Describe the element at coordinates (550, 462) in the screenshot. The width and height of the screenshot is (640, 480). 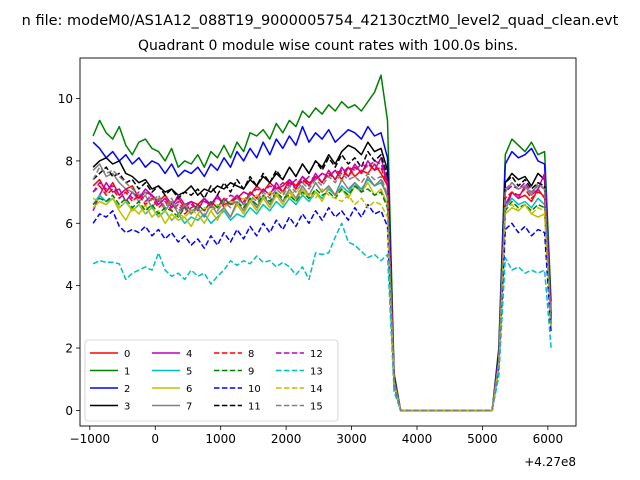
I see `x-axis-offset: +4.27e8` at that location.